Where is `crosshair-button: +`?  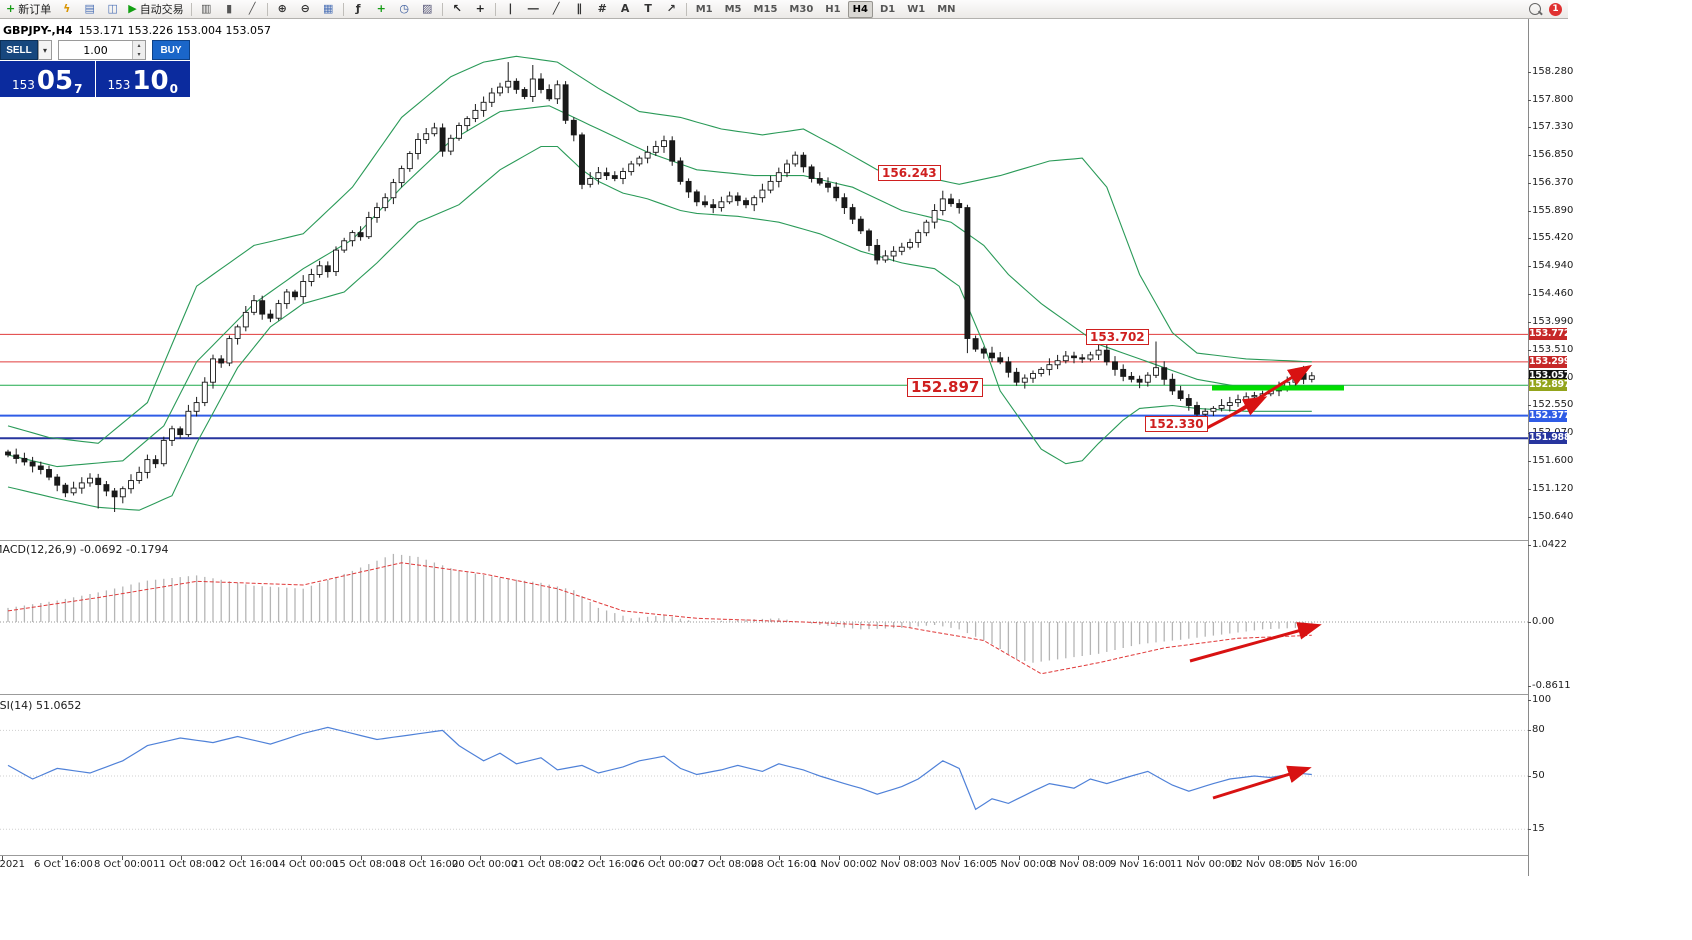 crosshair-button: + is located at coordinates (480, 9).